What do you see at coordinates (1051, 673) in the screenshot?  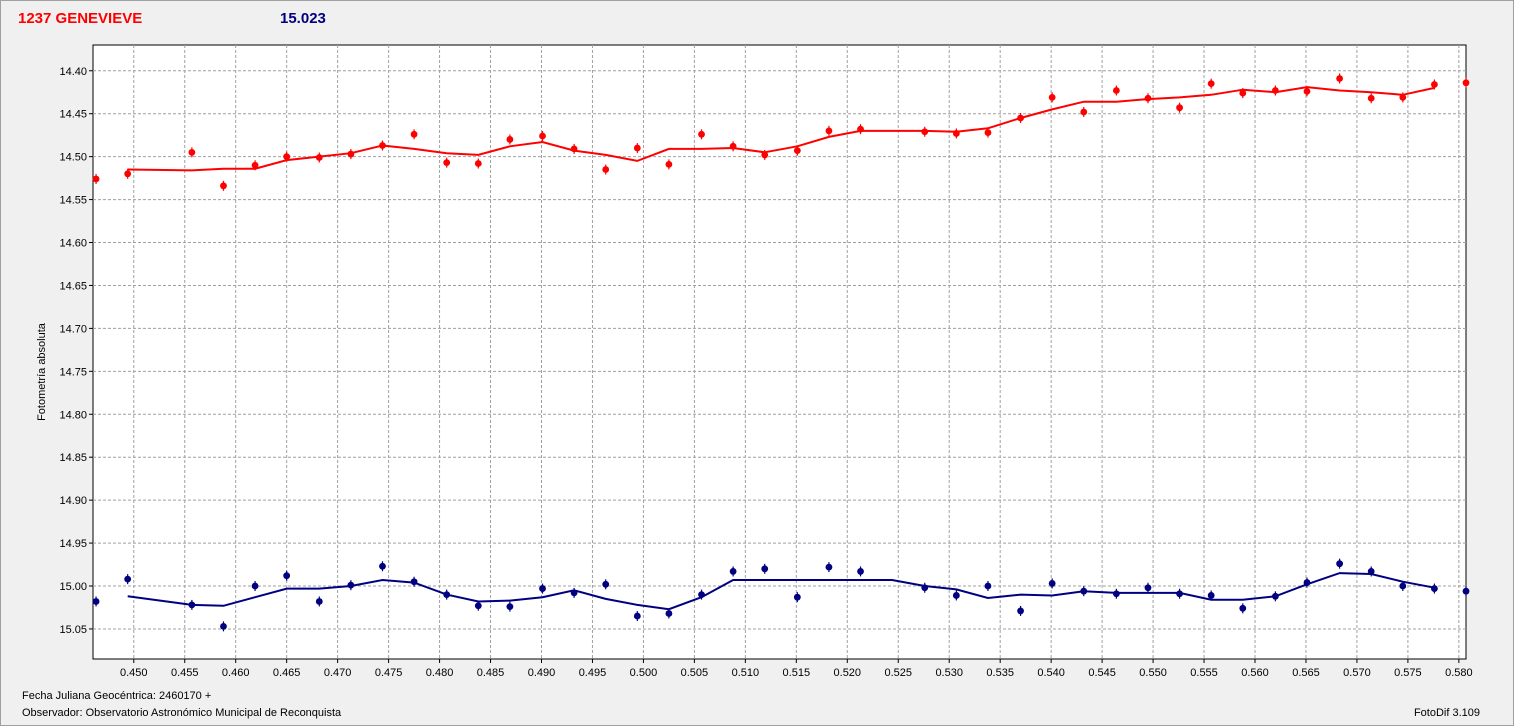 I see `x-tick-label: 0.540` at bounding box center [1051, 673].